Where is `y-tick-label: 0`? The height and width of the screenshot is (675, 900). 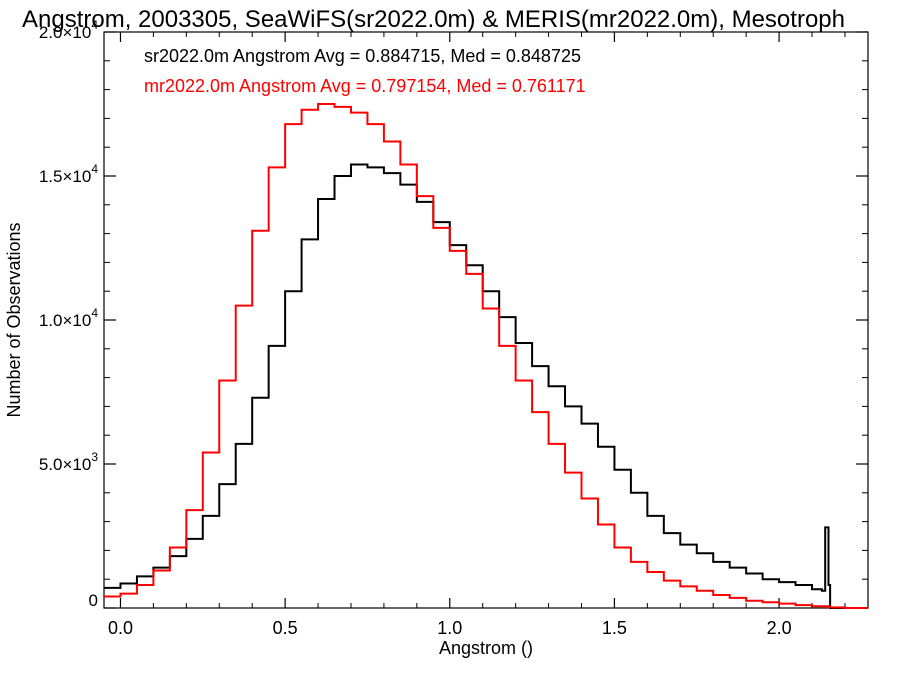 y-tick-label: 0 is located at coordinates (93, 600).